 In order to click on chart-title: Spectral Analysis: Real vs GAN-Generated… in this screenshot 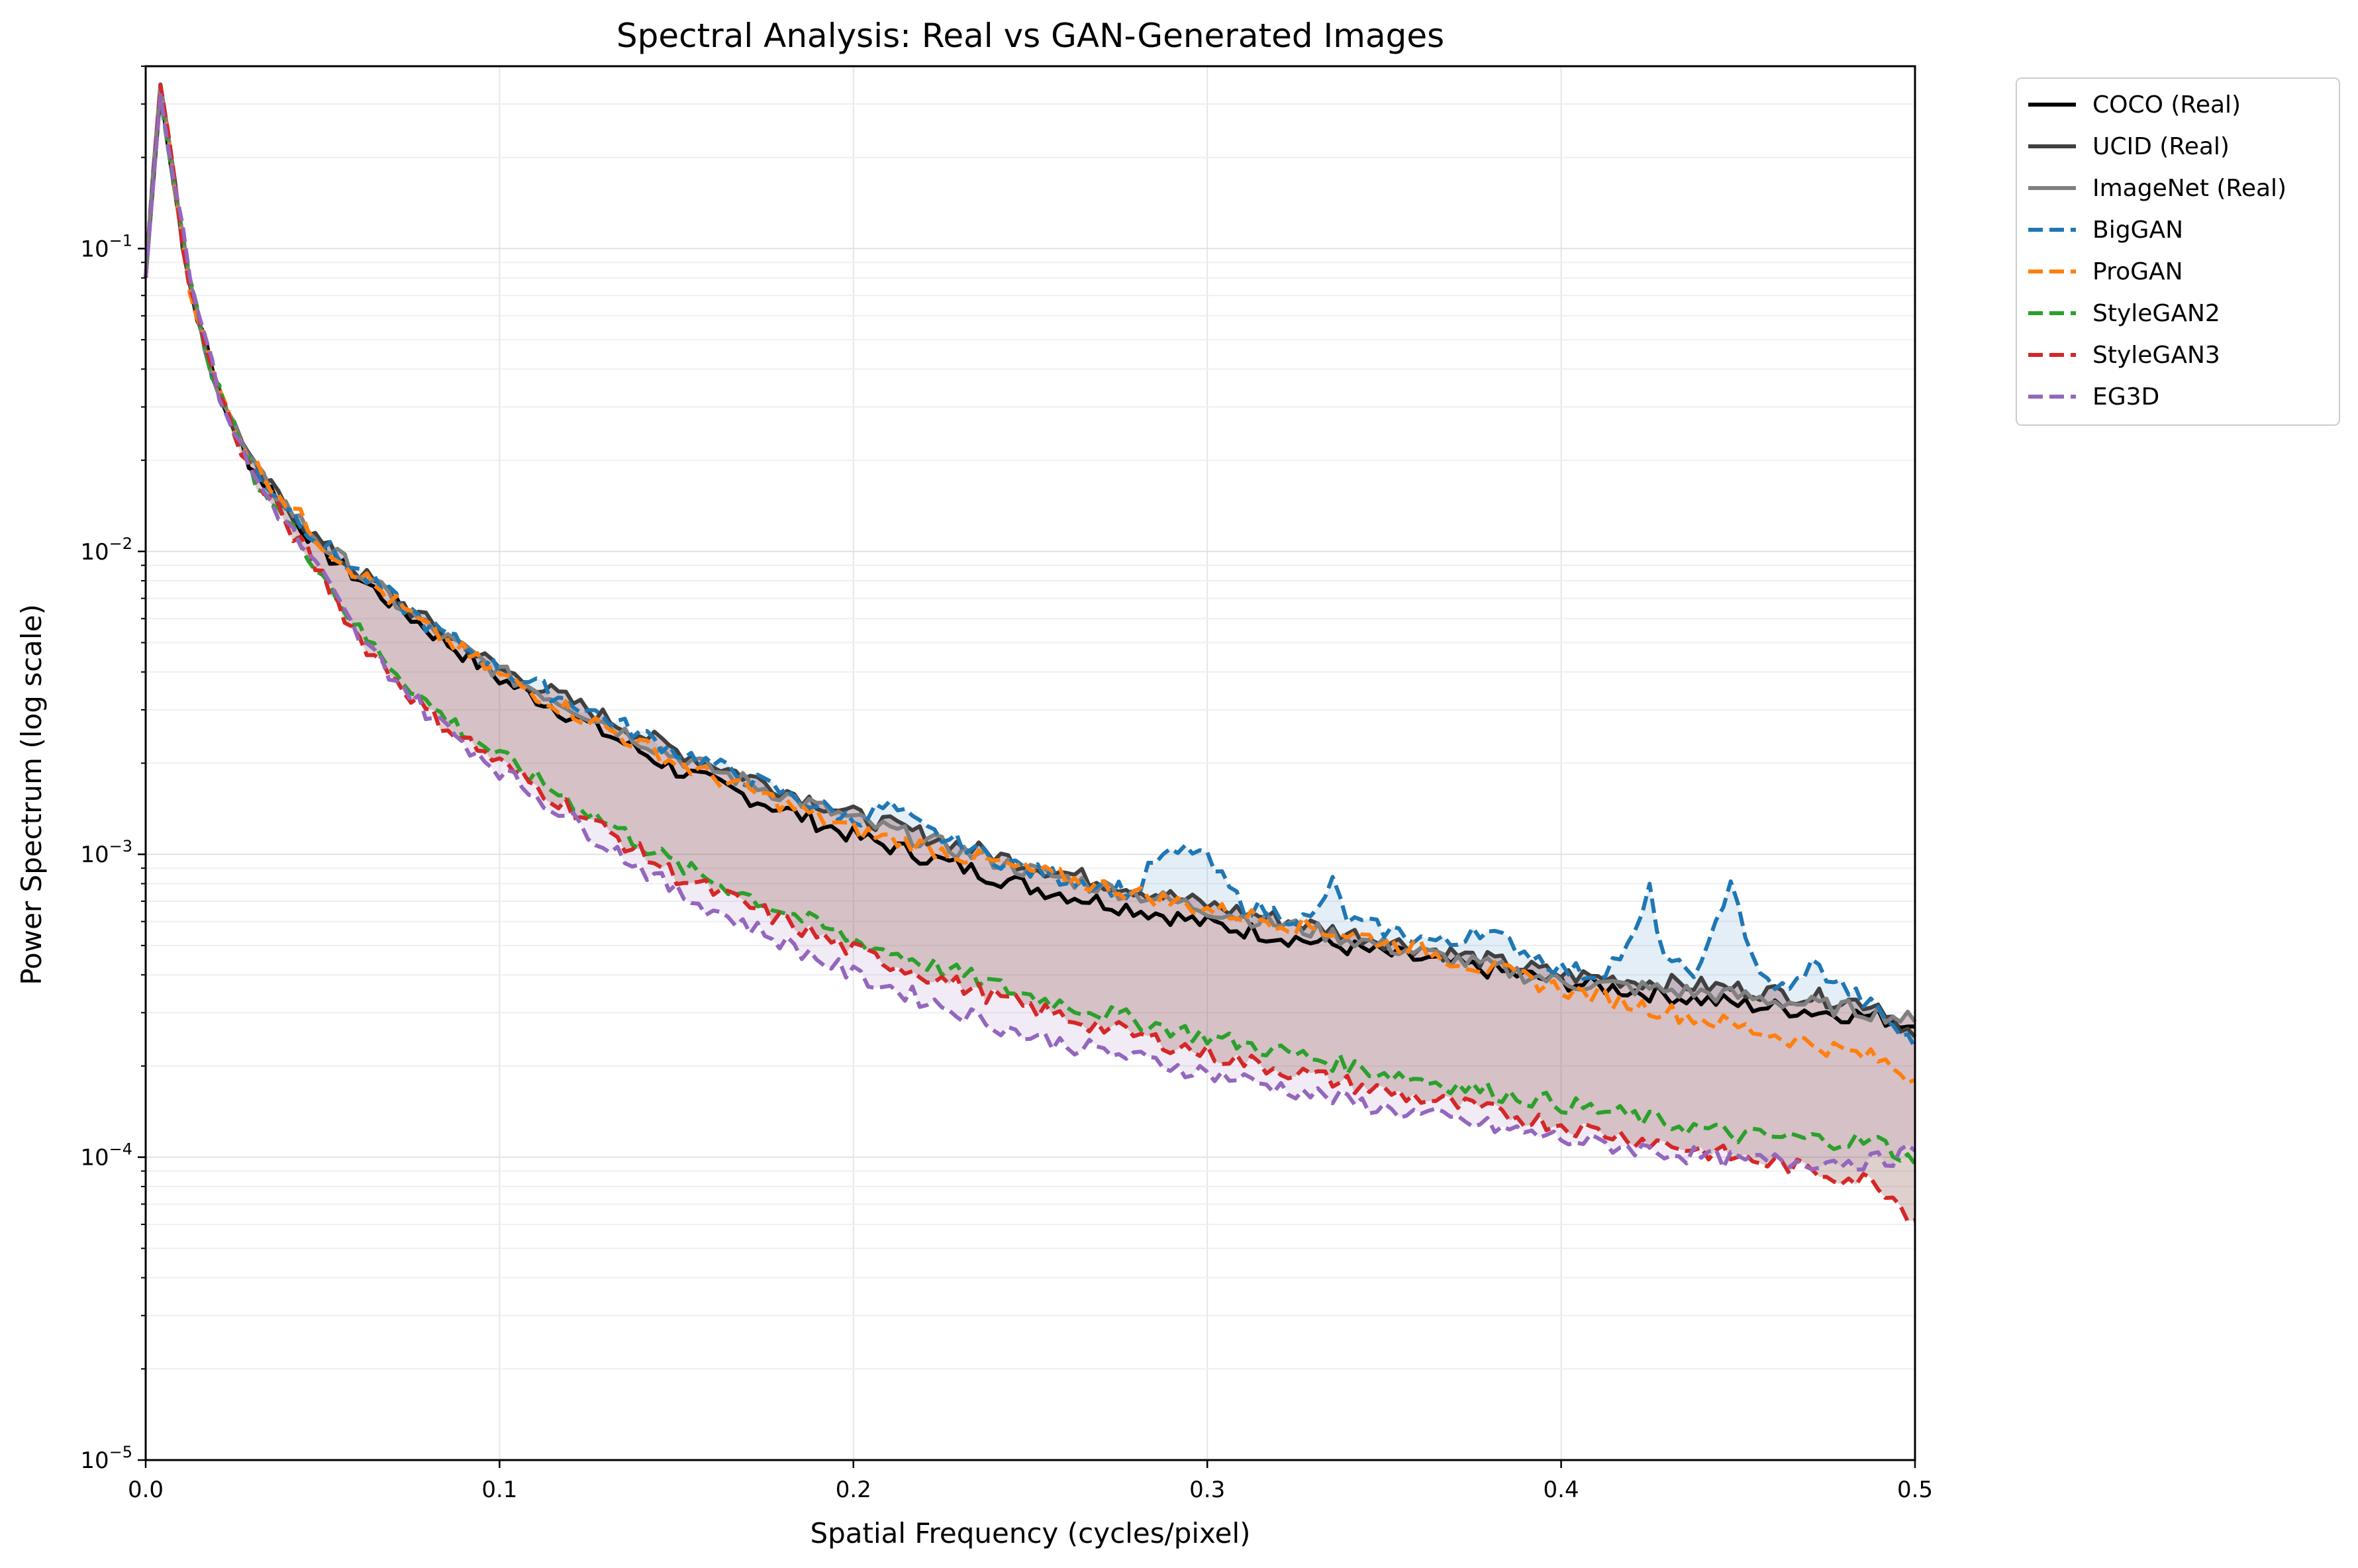, I will do `click(1030, 36)`.